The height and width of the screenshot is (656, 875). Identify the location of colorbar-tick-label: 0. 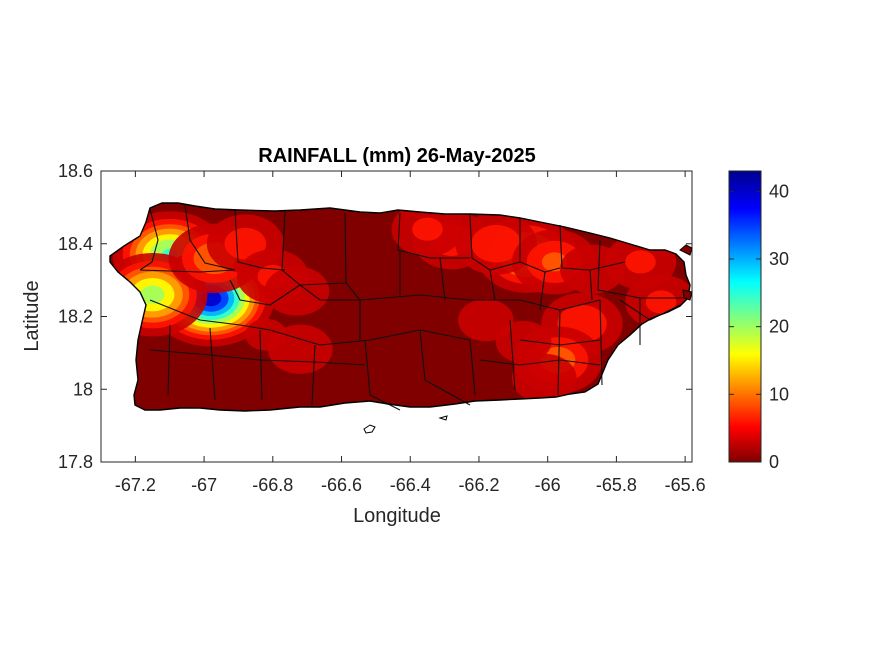
(774, 462).